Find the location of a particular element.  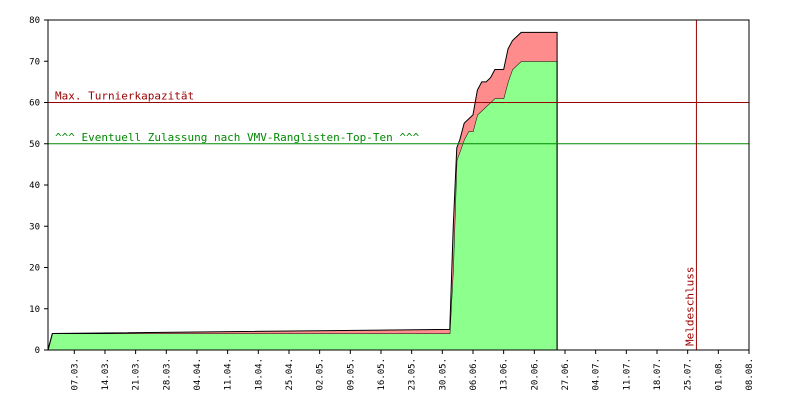

reference-label: Max. Turnierkapazität is located at coordinates (124, 96).